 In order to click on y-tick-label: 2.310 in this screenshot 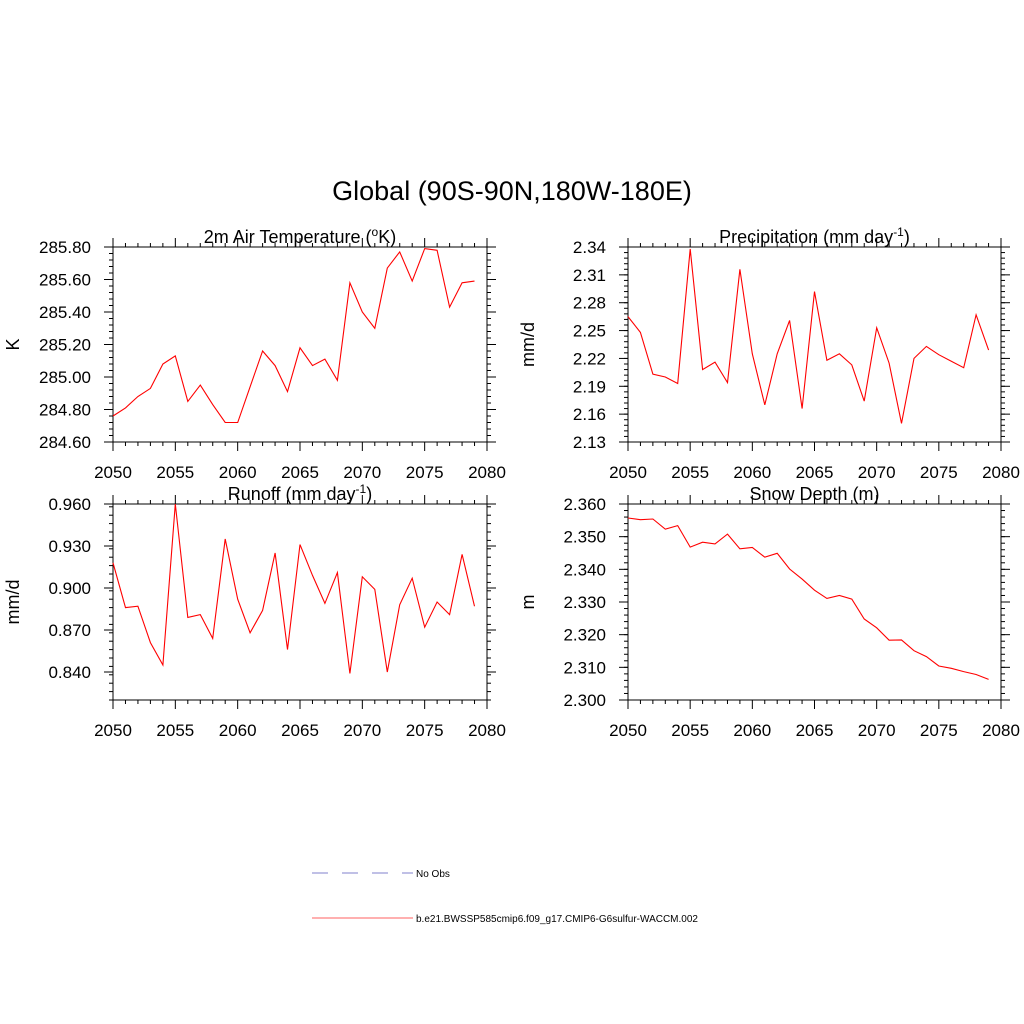, I will do `click(584, 667)`.